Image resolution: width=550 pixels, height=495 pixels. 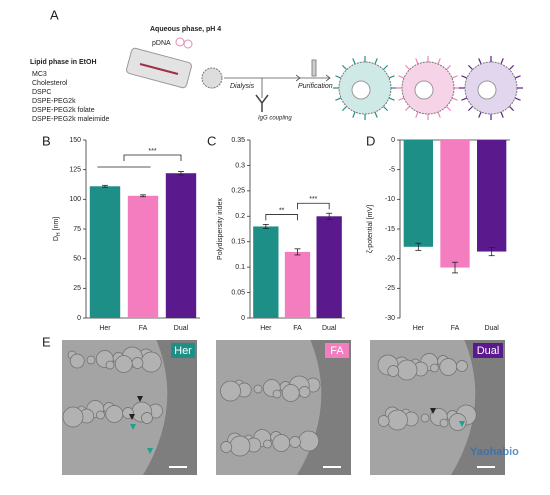 What do you see at coordinates (159, 69) in the screenshot?
I see `chip-channel` at bounding box center [159, 69].